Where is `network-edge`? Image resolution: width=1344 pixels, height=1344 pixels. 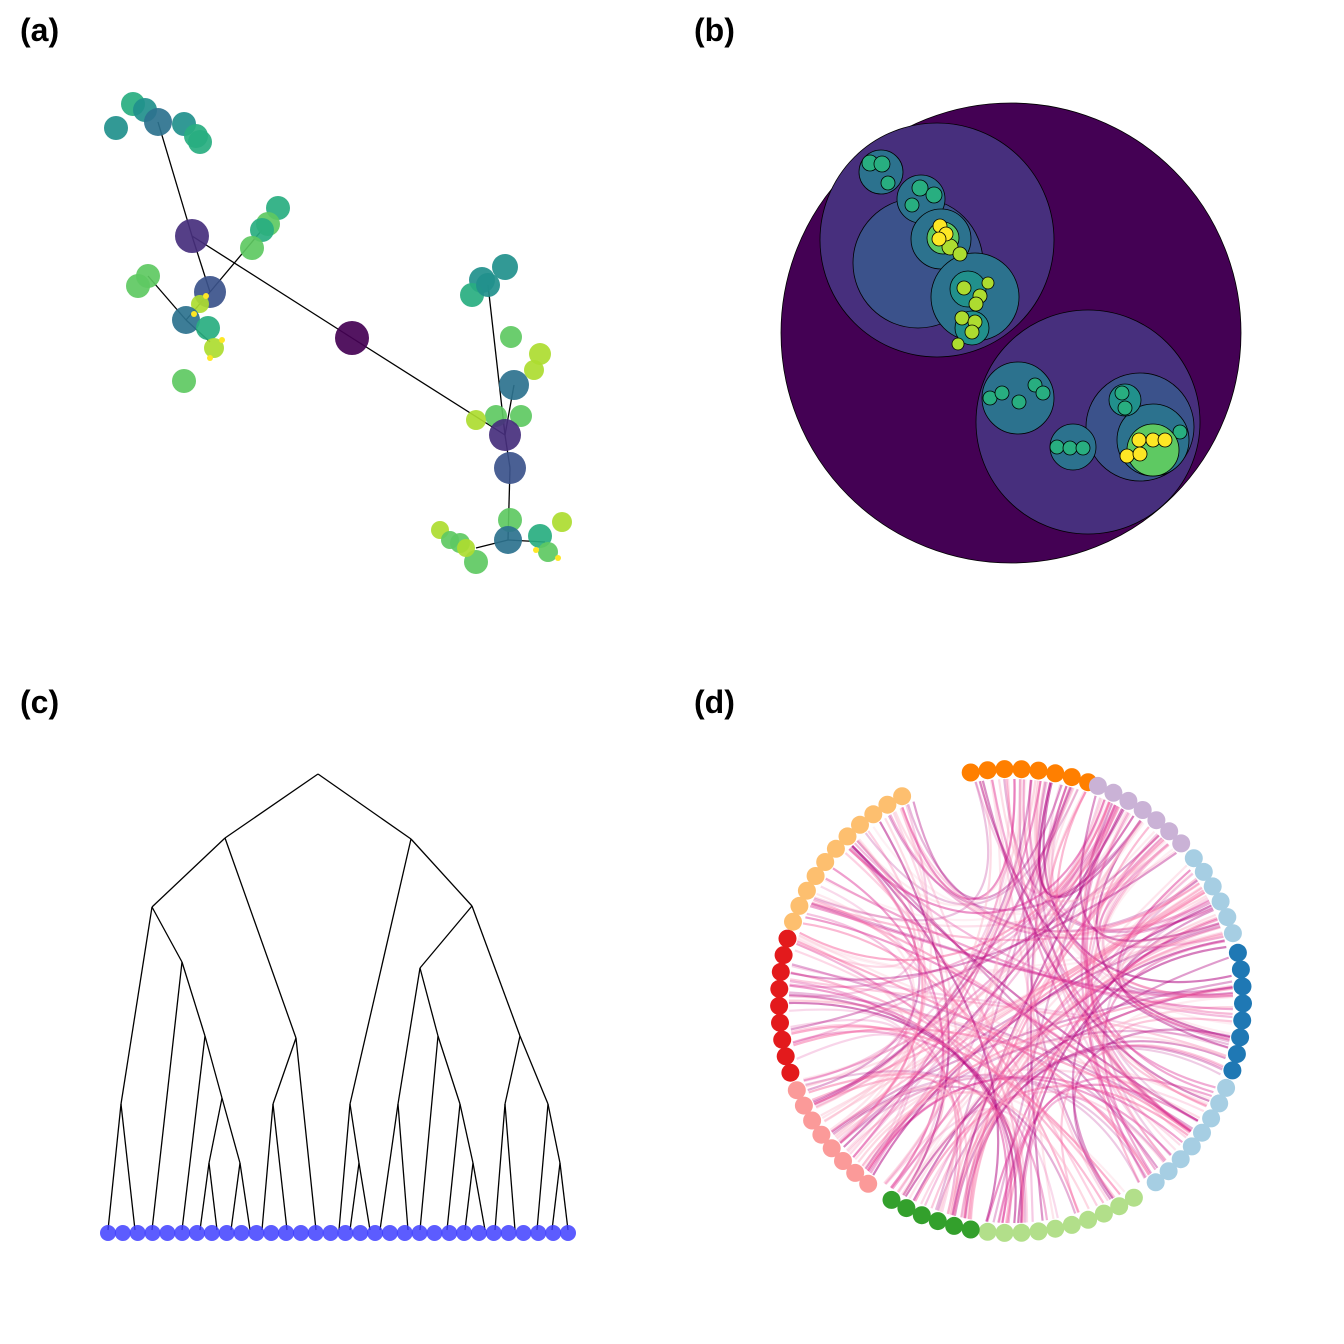
network-edge is located at coordinates (175, 179).